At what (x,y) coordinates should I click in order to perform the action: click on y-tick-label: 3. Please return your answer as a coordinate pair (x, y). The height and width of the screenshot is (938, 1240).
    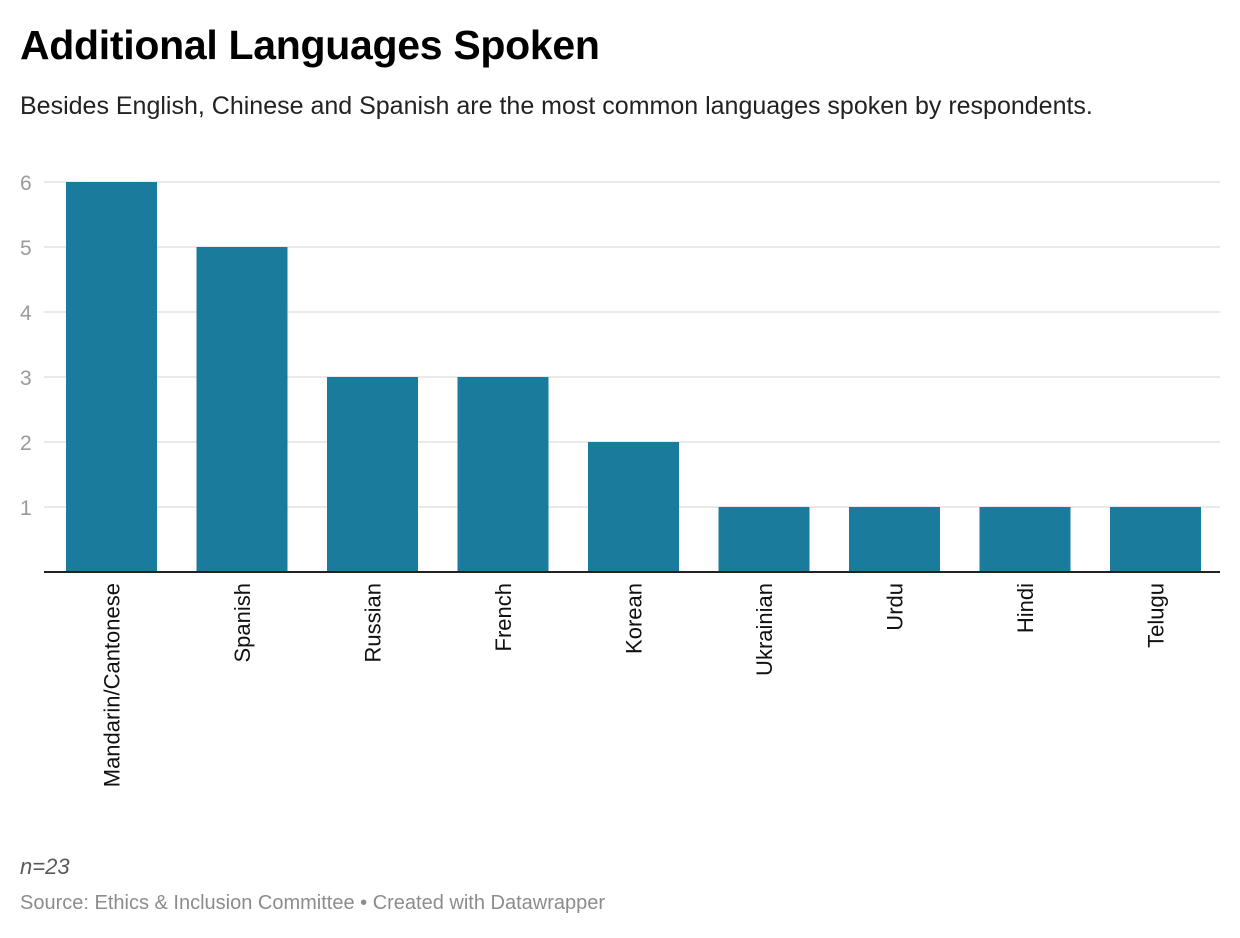
    Looking at the image, I should click on (26, 378).